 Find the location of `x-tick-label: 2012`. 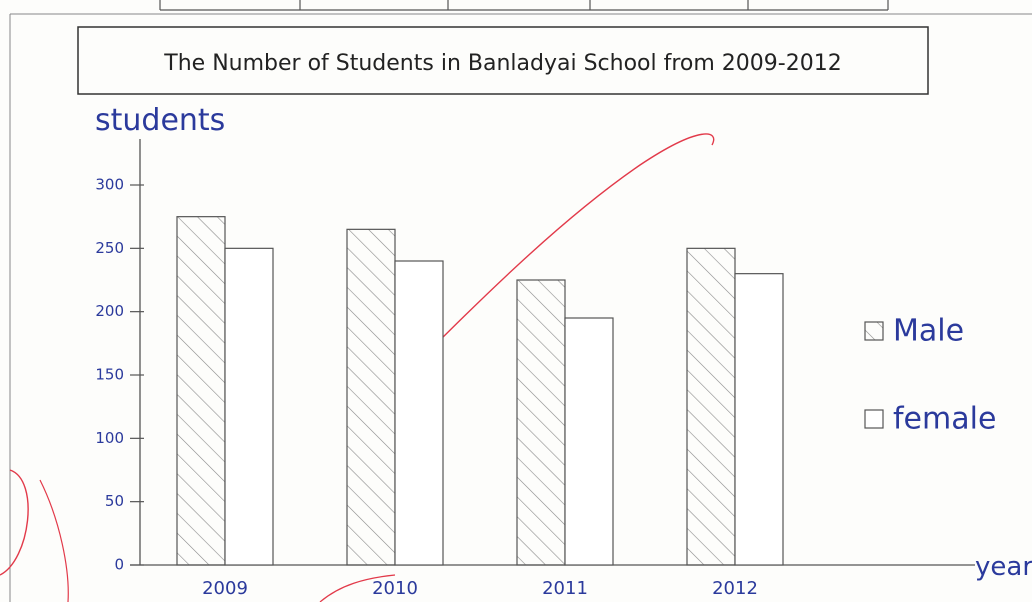

x-tick-label: 2012 is located at coordinates (735, 588).